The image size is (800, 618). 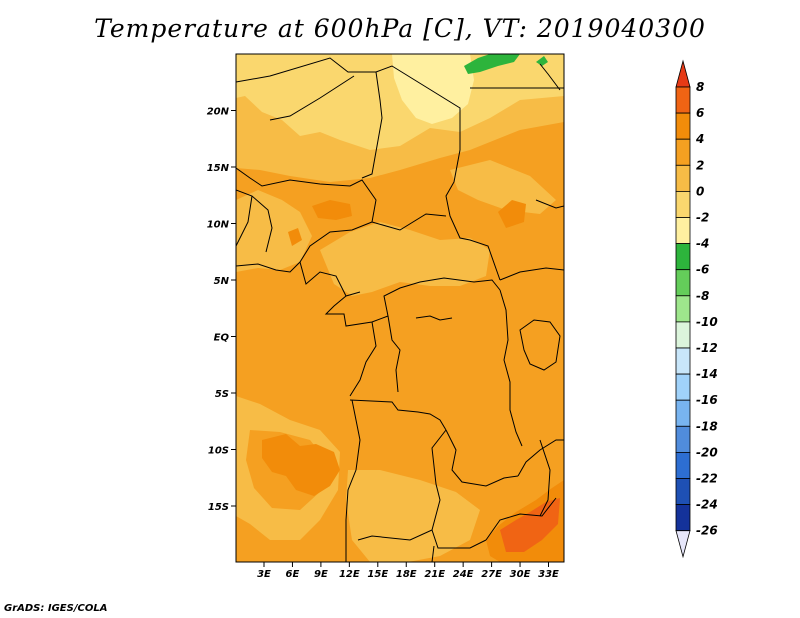 I want to click on colorbar-label: -2, so click(x=702, y=218).